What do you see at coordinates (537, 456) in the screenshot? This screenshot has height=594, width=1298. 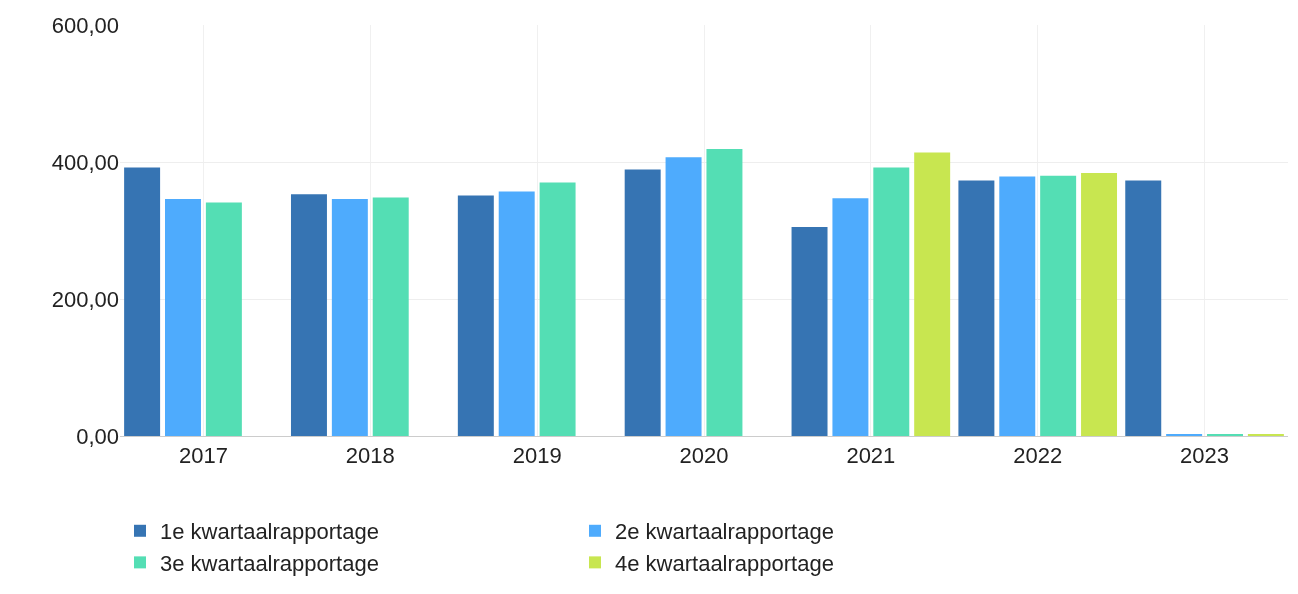 I see `x-tick-label: 2019` at bounding box center [537, 456].